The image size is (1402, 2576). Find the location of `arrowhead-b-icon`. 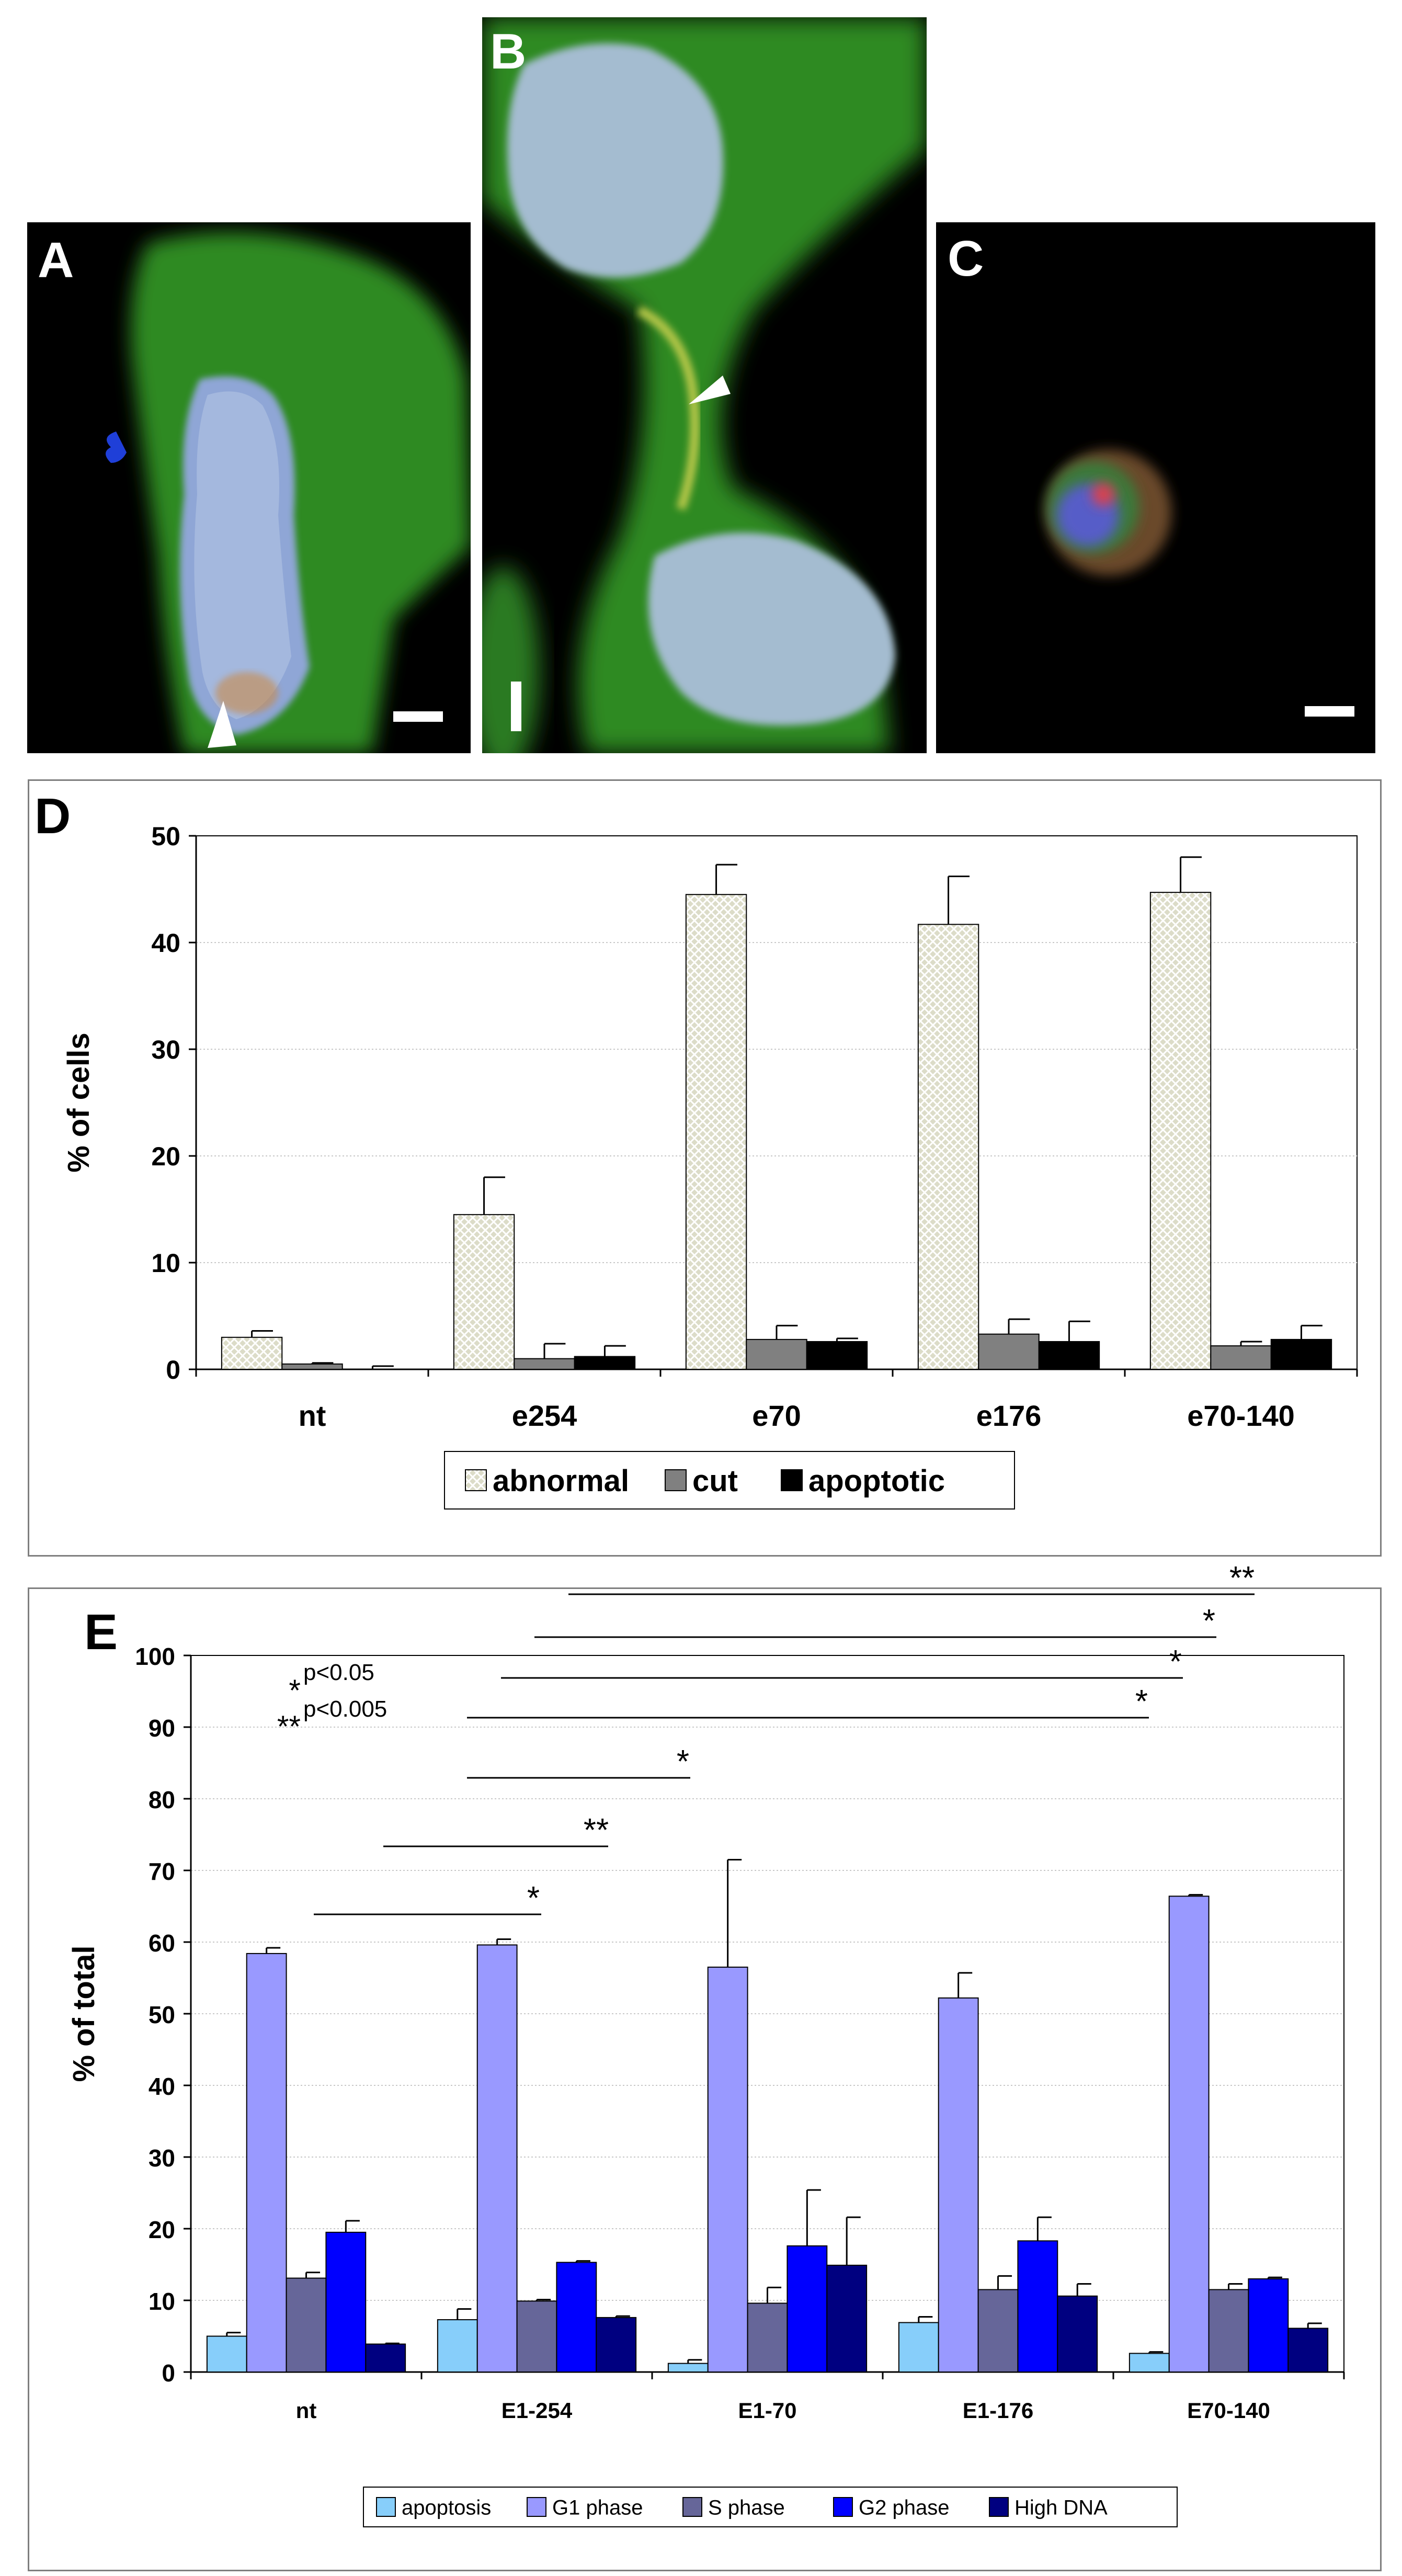

arrowhead-b-icon is located at coordinates (710, 390).